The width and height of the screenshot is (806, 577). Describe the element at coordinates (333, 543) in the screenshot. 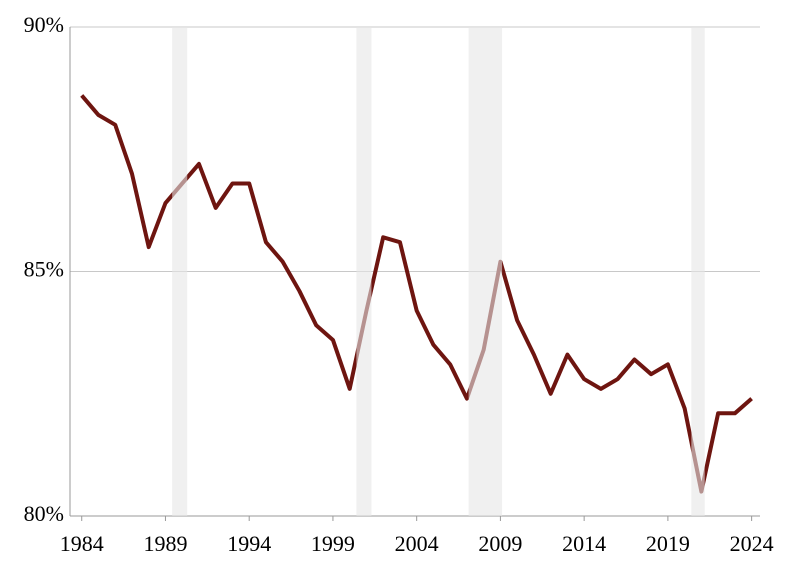

I see `x-tick-label: 1999` at that location.